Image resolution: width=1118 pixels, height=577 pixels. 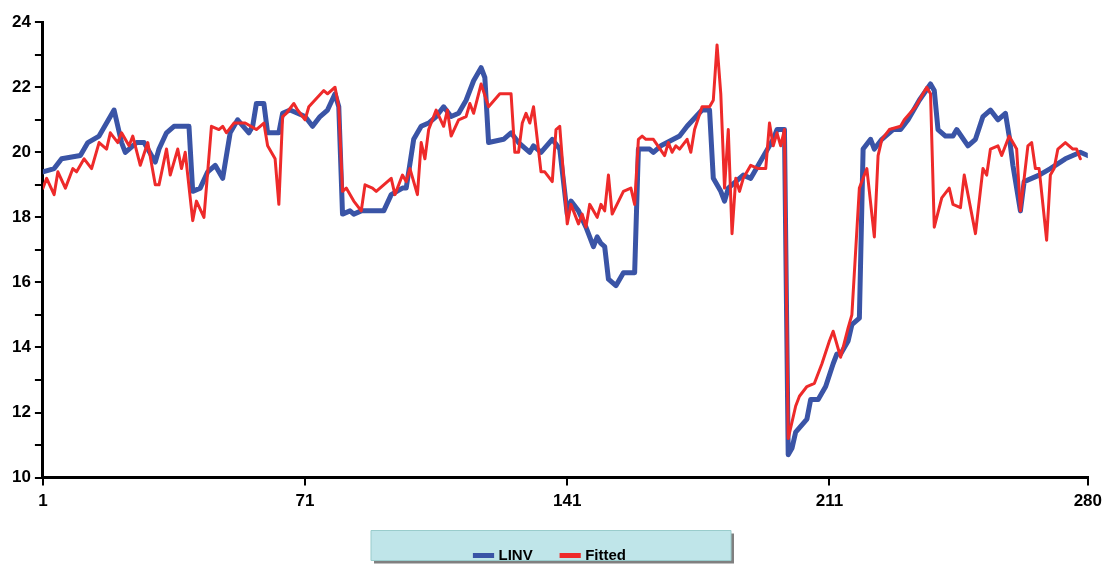 What do you see at coordinates (515, 554) in the screenshot?
I see `legend-label: LINV` at bounding box center [515, 554].